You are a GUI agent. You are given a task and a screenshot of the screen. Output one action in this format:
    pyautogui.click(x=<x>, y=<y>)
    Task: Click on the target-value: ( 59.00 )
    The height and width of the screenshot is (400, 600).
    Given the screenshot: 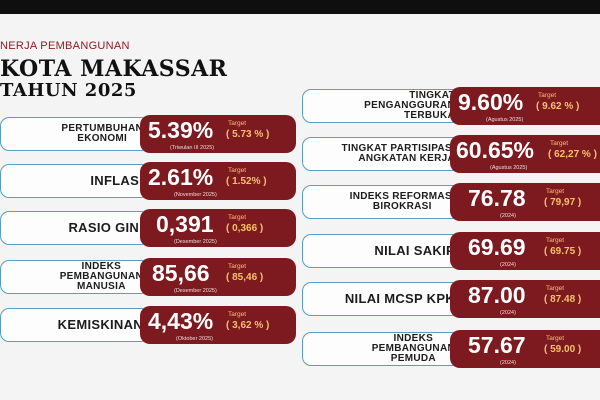 What is the action you would take?
    pyautogui.click(x=563, y=349)
    